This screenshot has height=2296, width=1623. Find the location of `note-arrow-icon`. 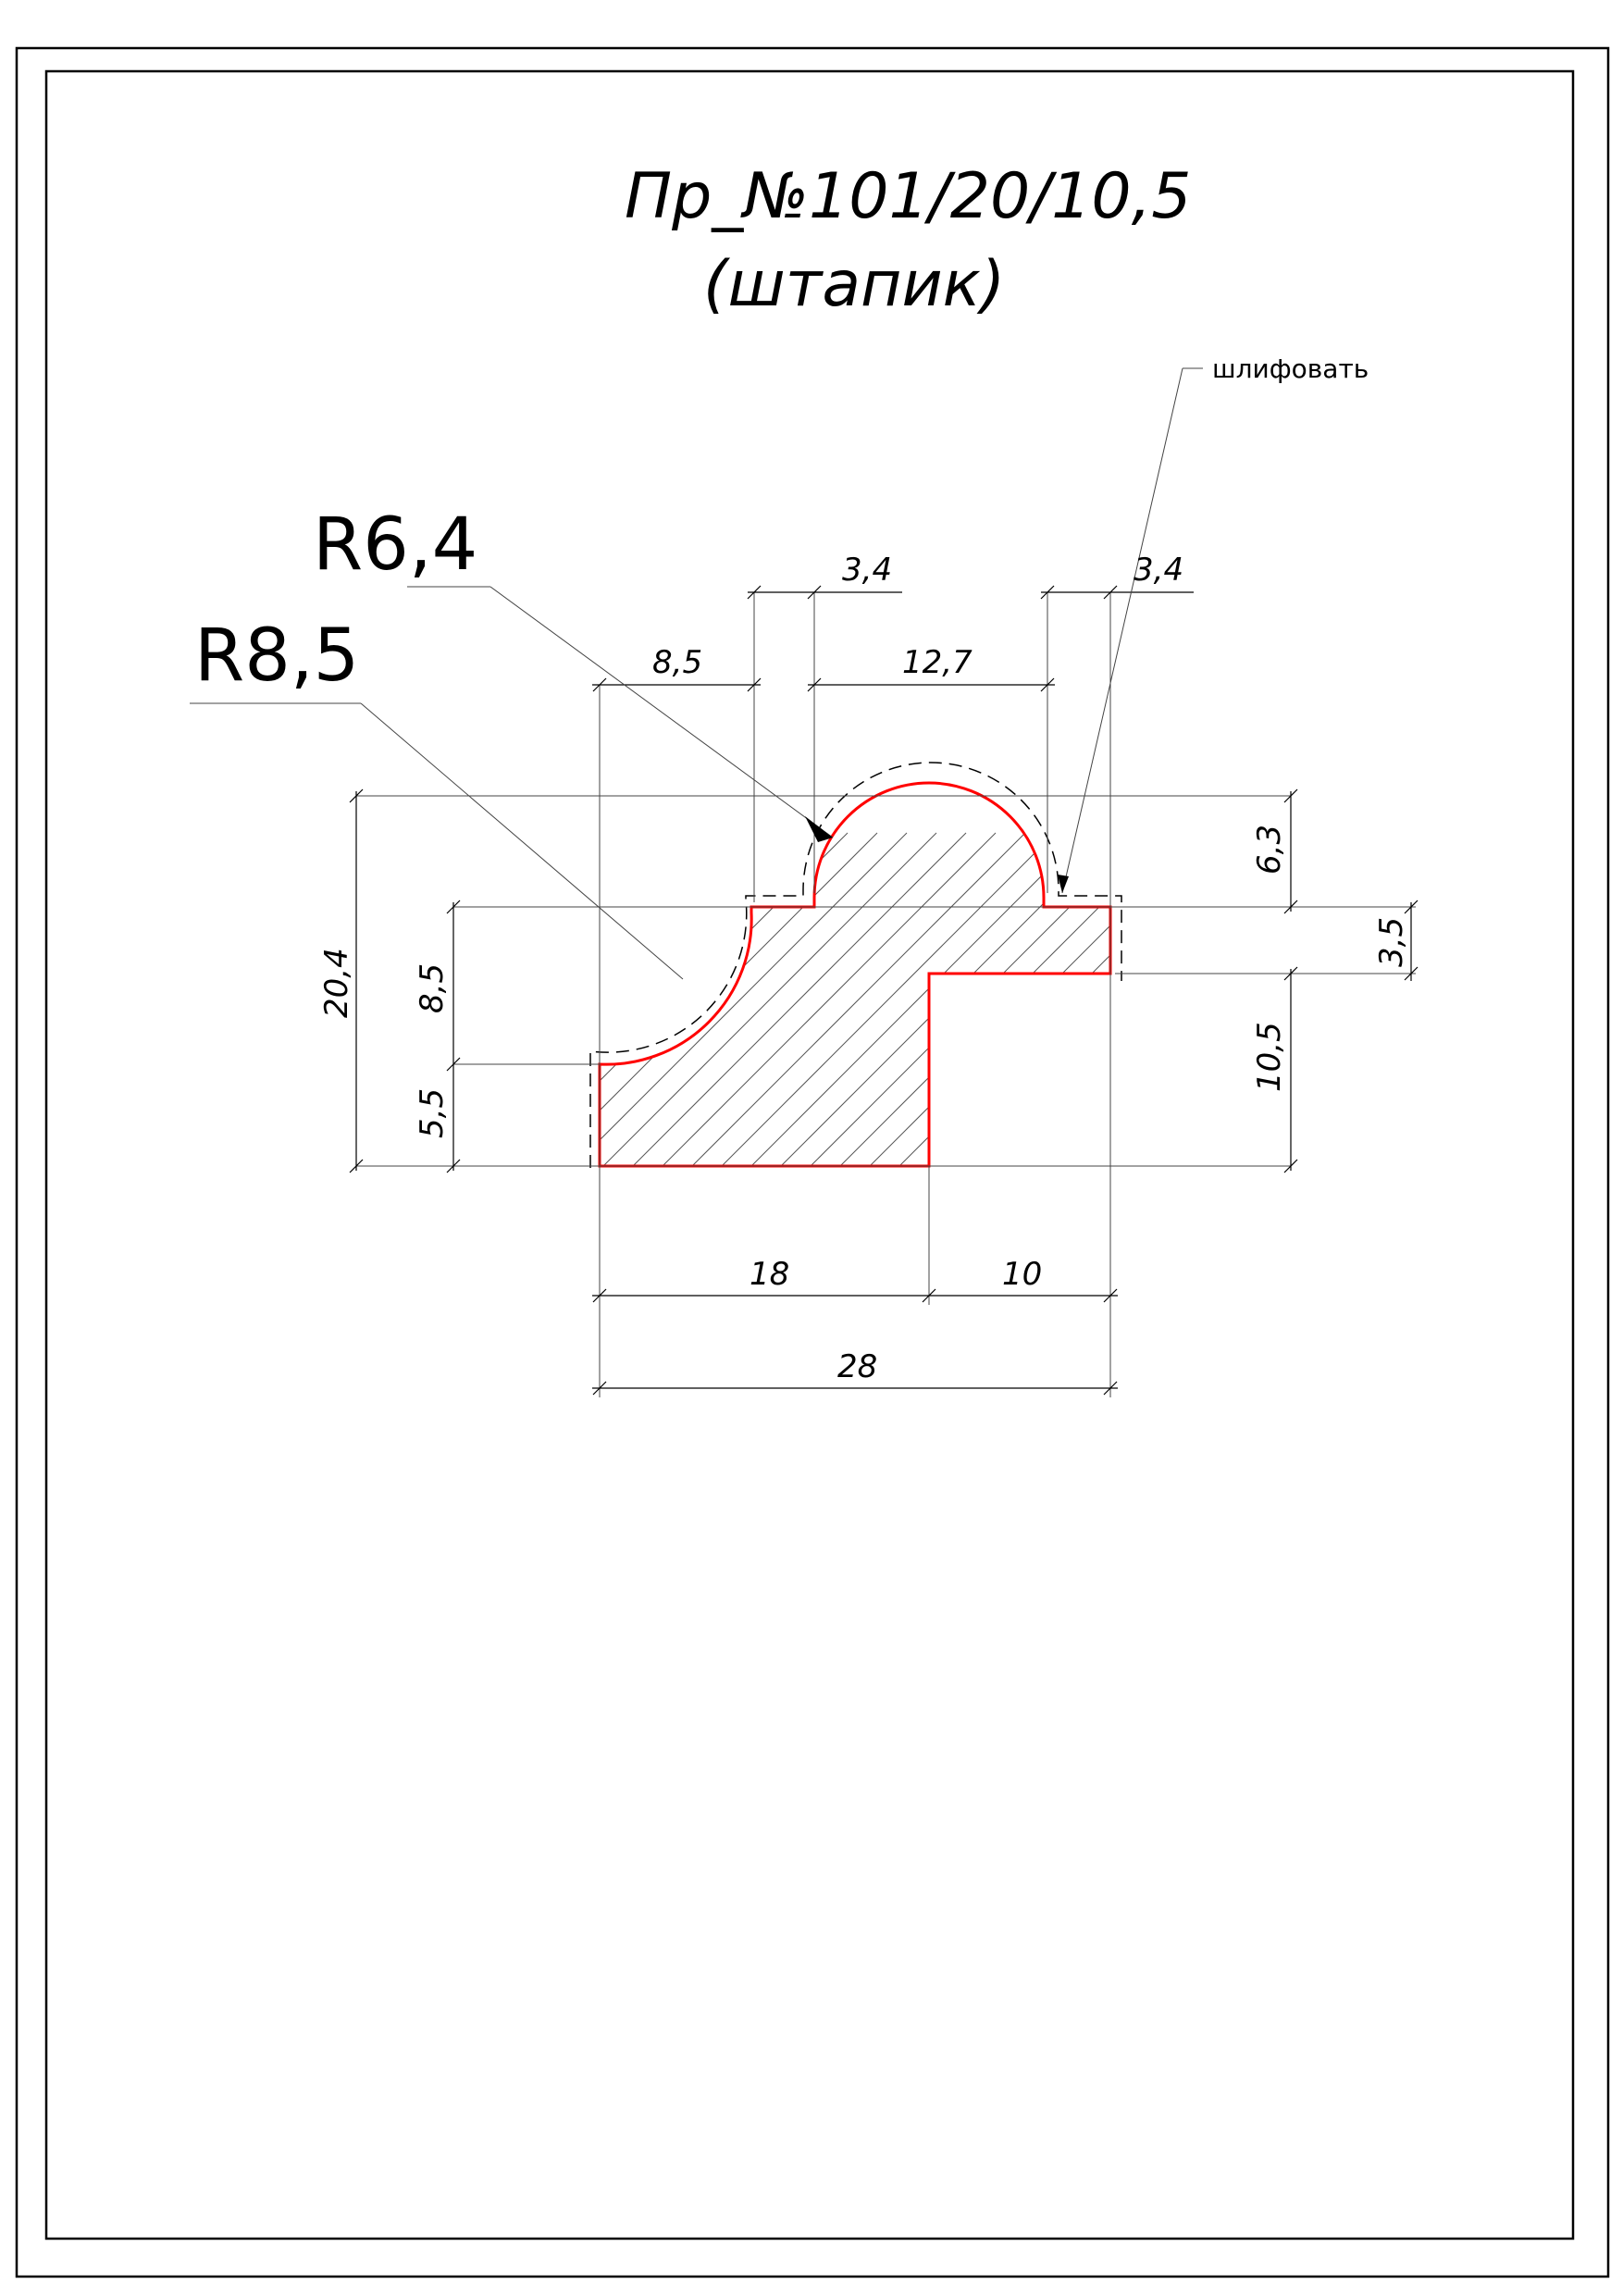

note-arrow-icon is located at coordinates (1063, 884).